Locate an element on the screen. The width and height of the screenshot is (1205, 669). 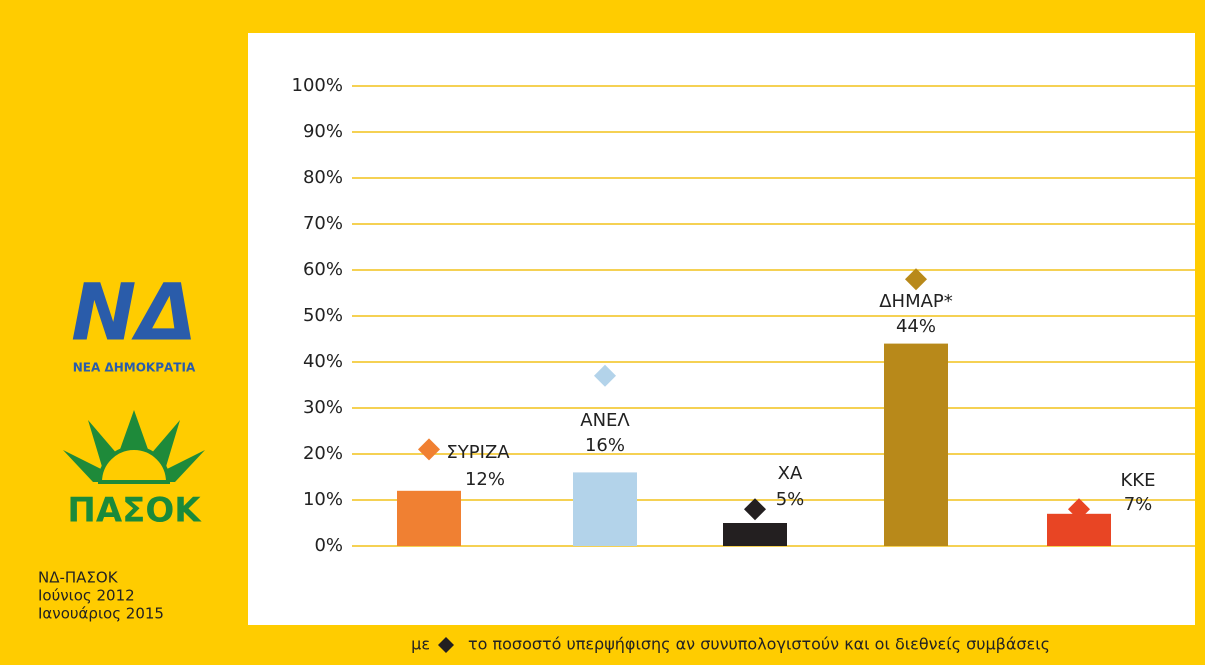
y-tick-label: 10% is located at coordinates (323, 499).